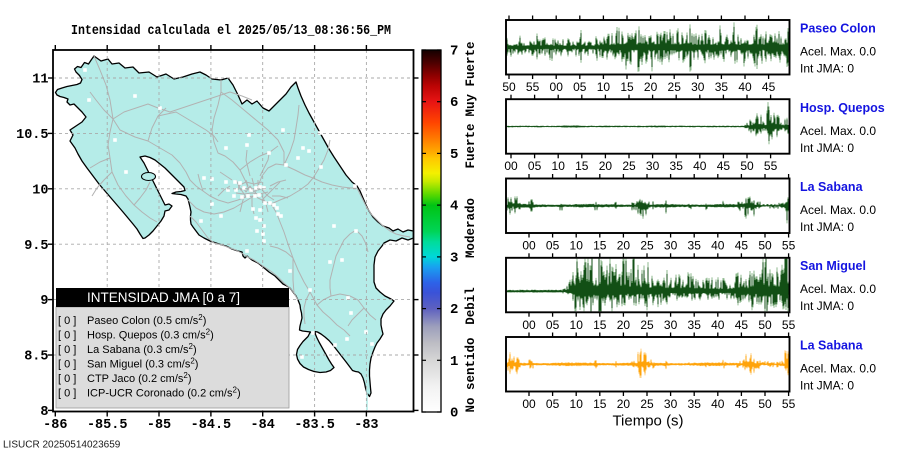 The width and height of the screenshot is (910, 460). What do you see at coordinates (36, 357) in the screenshot?
I see `svg-text: 8.5` at bounding box center [36, 357].